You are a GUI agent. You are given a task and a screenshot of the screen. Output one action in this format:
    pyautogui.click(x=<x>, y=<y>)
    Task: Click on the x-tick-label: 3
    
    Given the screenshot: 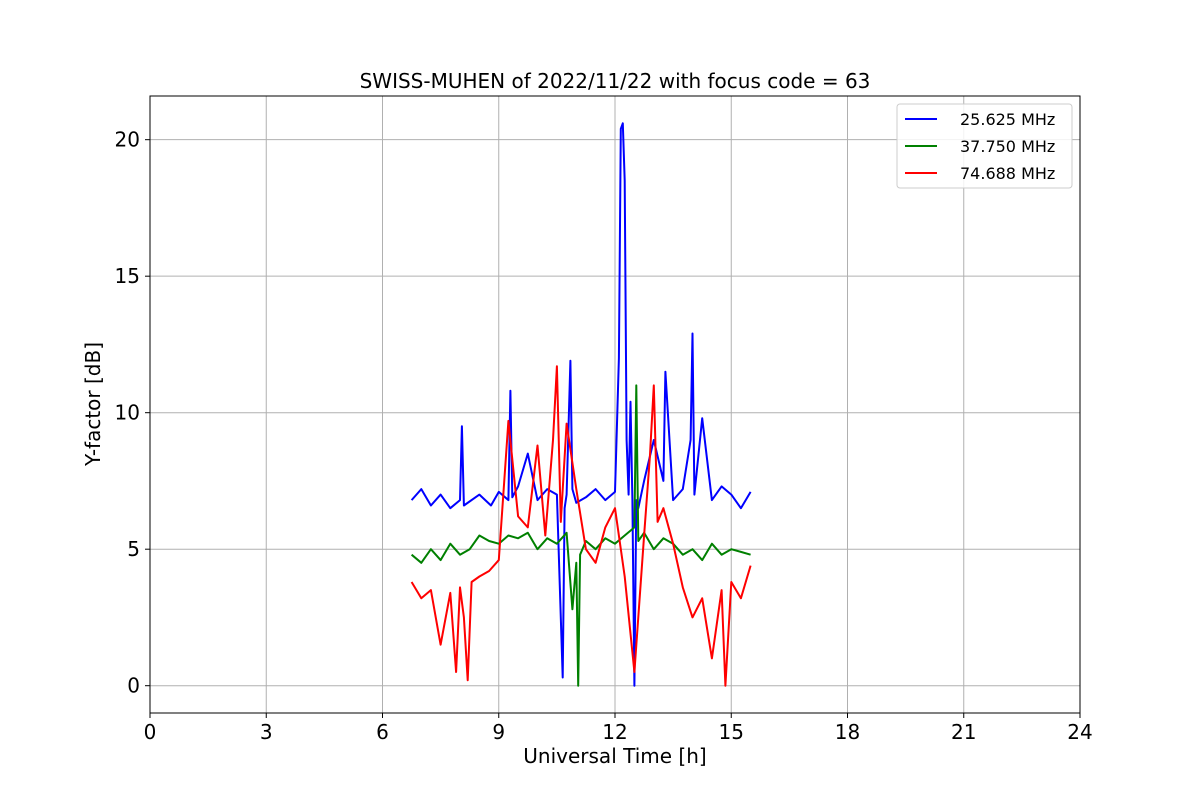 What is the action you would take?
    pyautogui.click(x=266, y=732)
    